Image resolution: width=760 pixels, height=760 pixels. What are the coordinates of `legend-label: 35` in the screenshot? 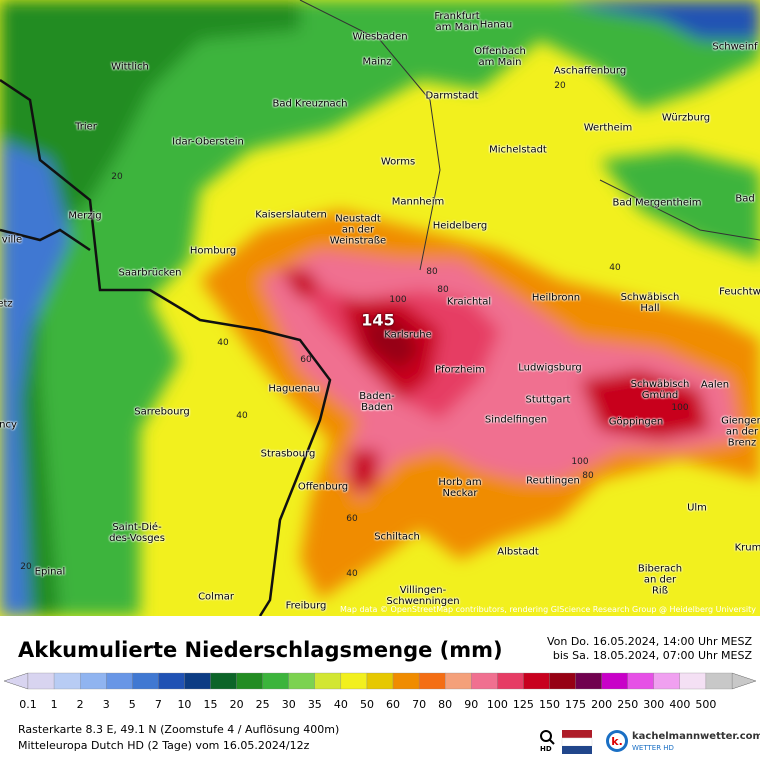 It's located at (315, 704).